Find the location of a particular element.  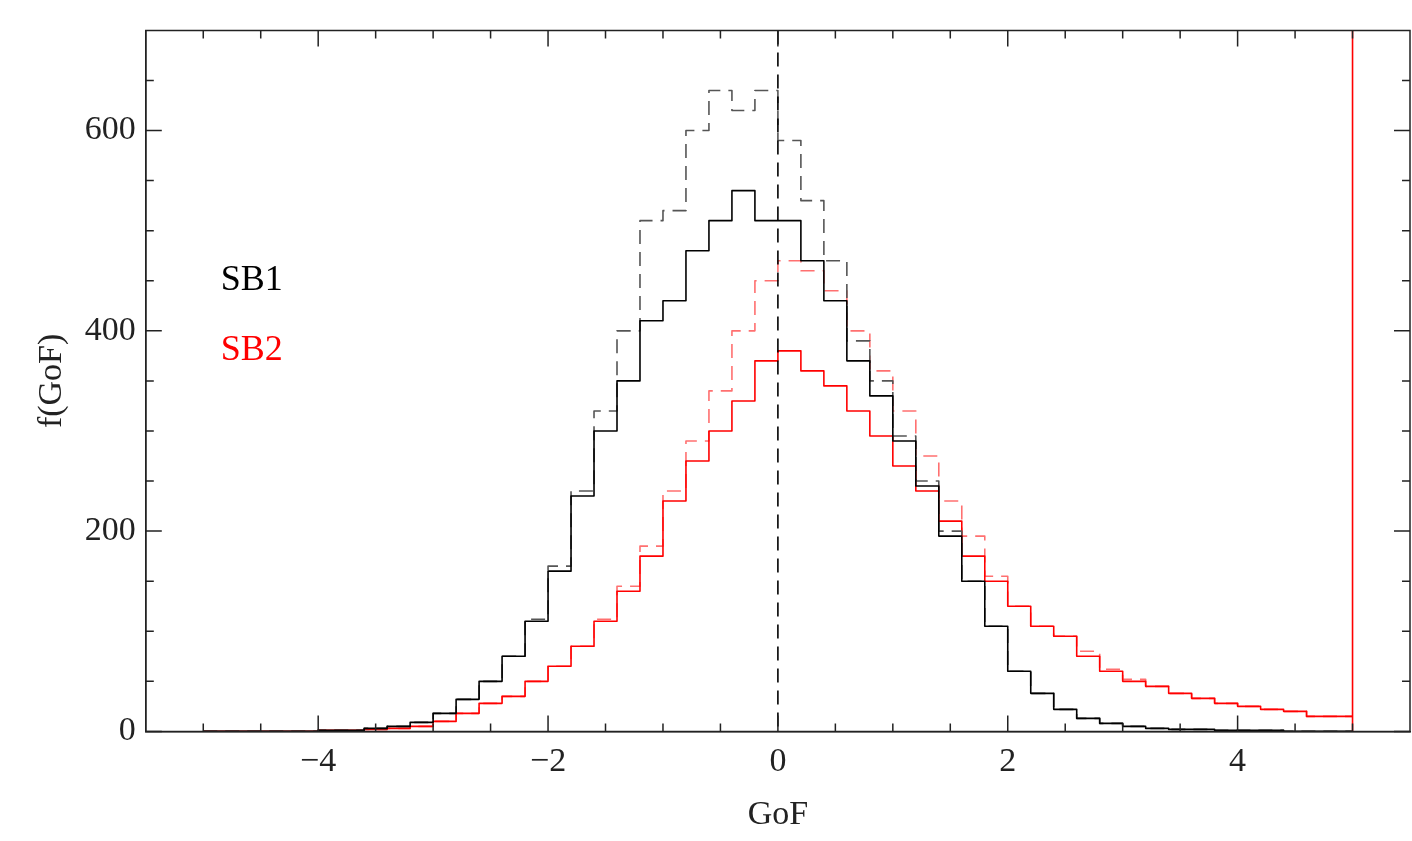

y-tick-label: 200 is located at coordinates (110, 529).